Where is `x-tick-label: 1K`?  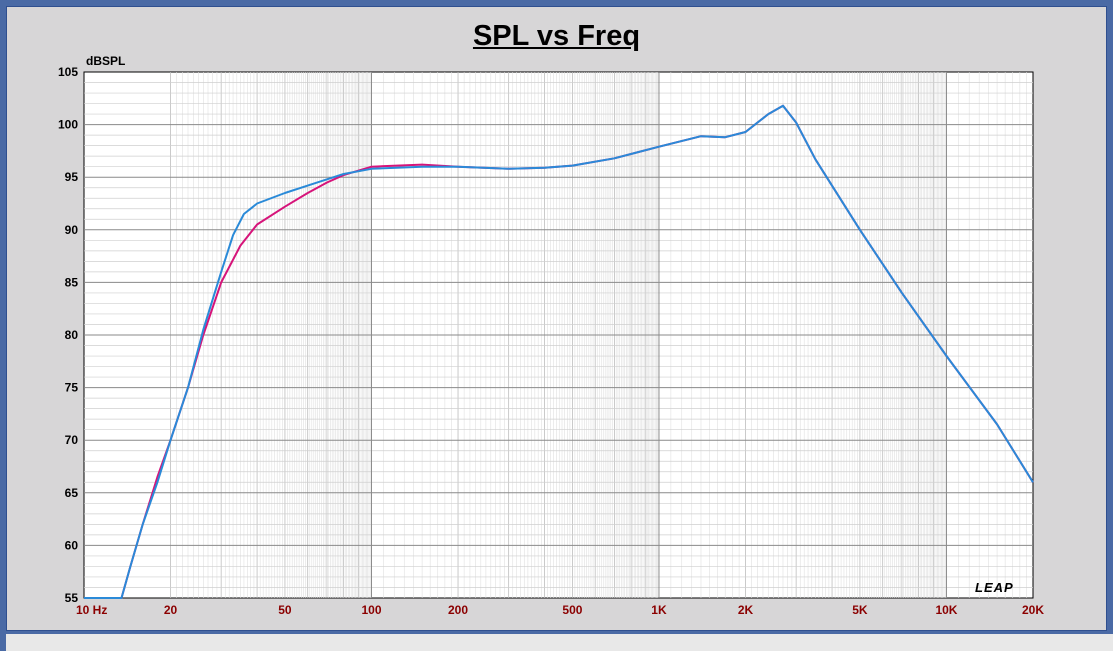
x-tick-label: 1K is located at coordinates (659, 610).